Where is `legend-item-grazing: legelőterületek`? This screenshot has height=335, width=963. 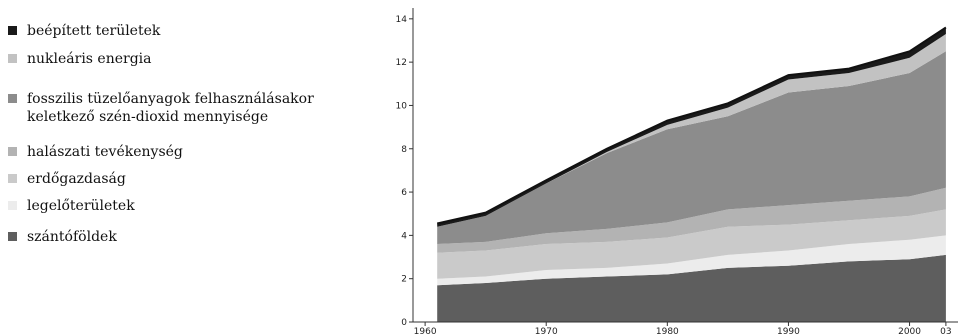
legend-item-grazing: legelőterületek is located at coordinates (71, 206).